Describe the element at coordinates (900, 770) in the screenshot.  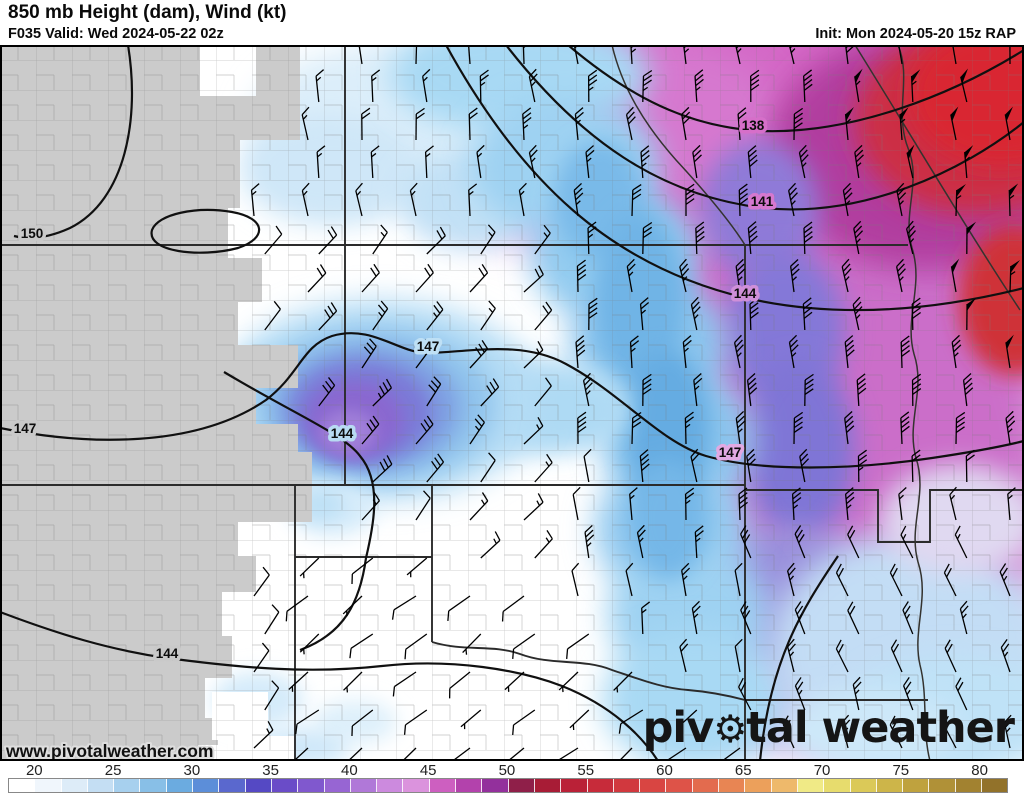
I see `colorbar-tick-label: 75` at that location.